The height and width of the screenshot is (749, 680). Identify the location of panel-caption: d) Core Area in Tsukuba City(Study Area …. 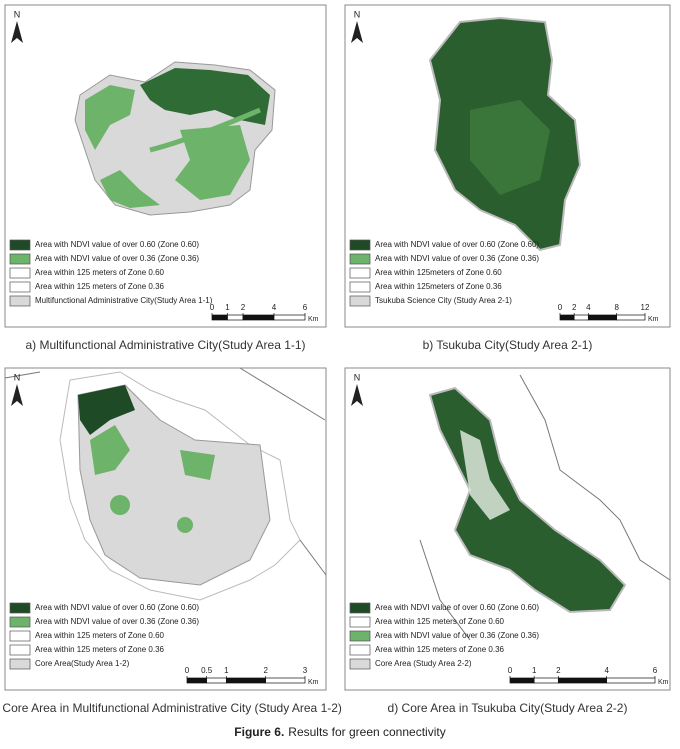
(508, 708).